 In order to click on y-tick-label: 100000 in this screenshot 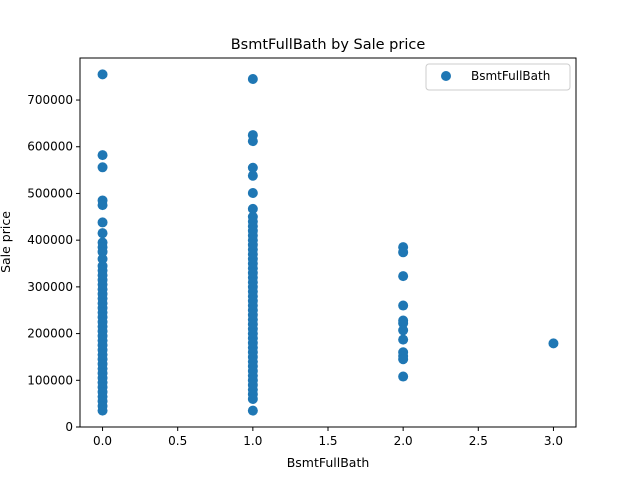, I will do `click(50, 380)`.